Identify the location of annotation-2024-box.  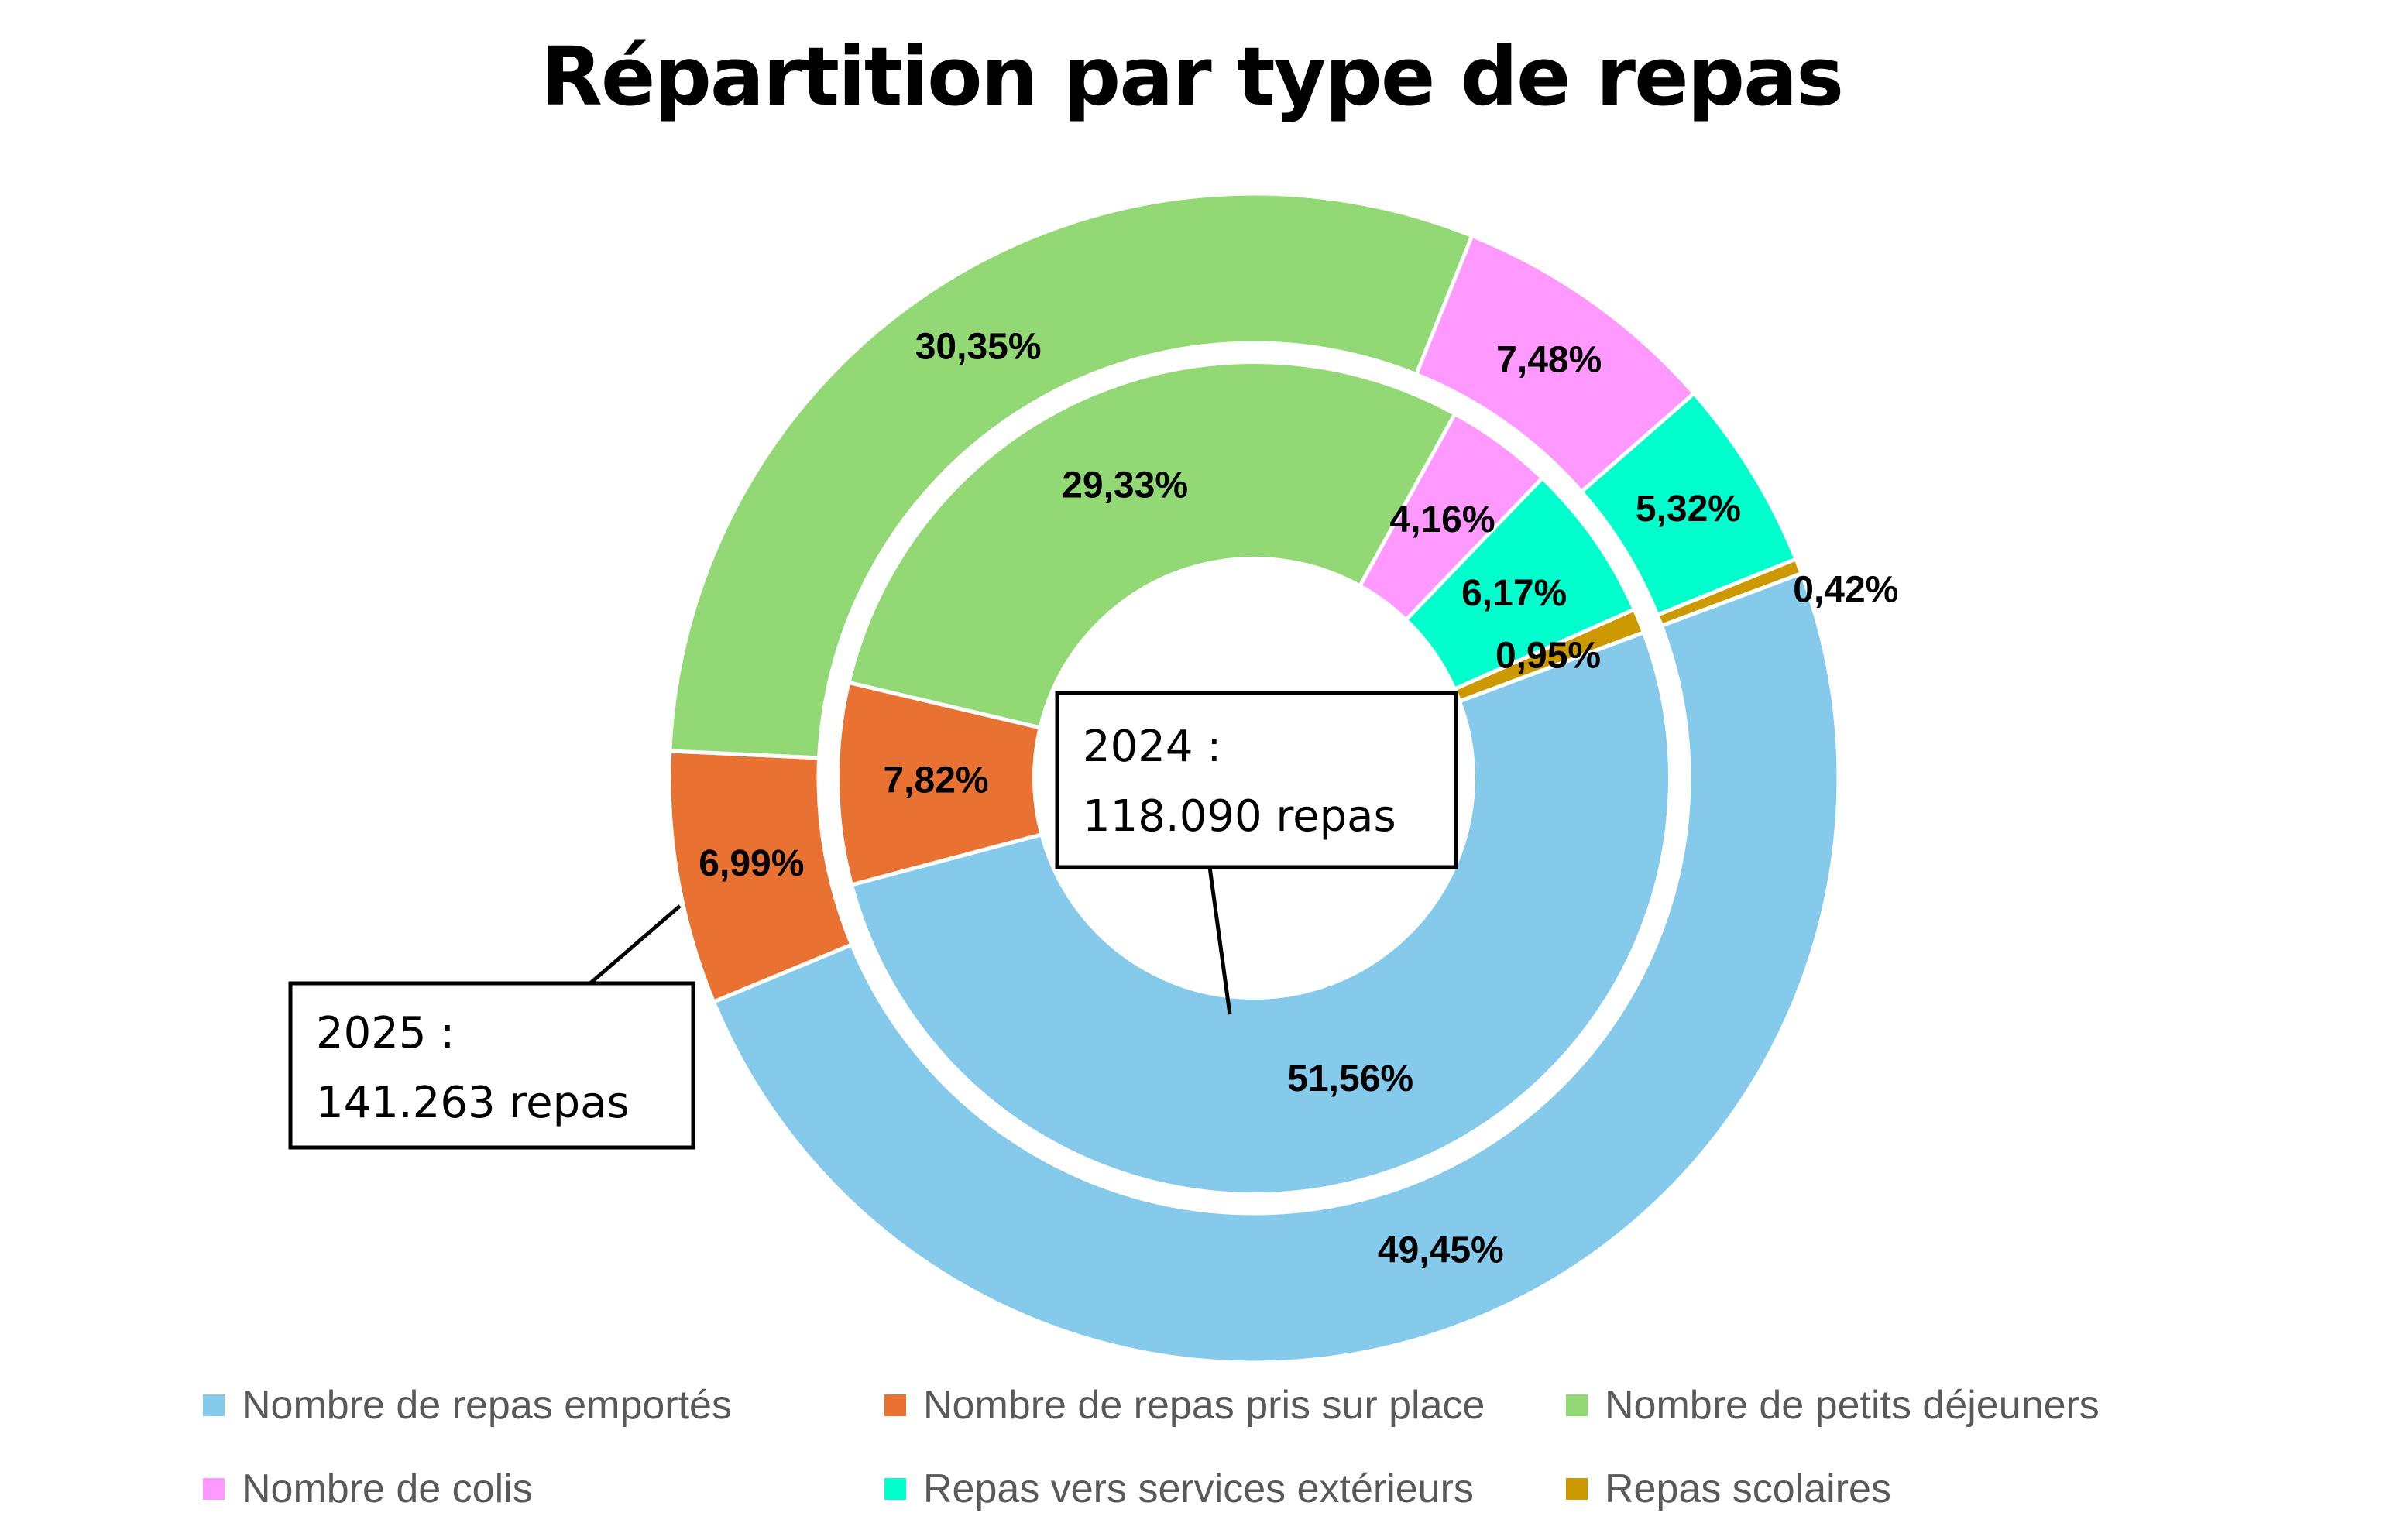
(1256, 780).